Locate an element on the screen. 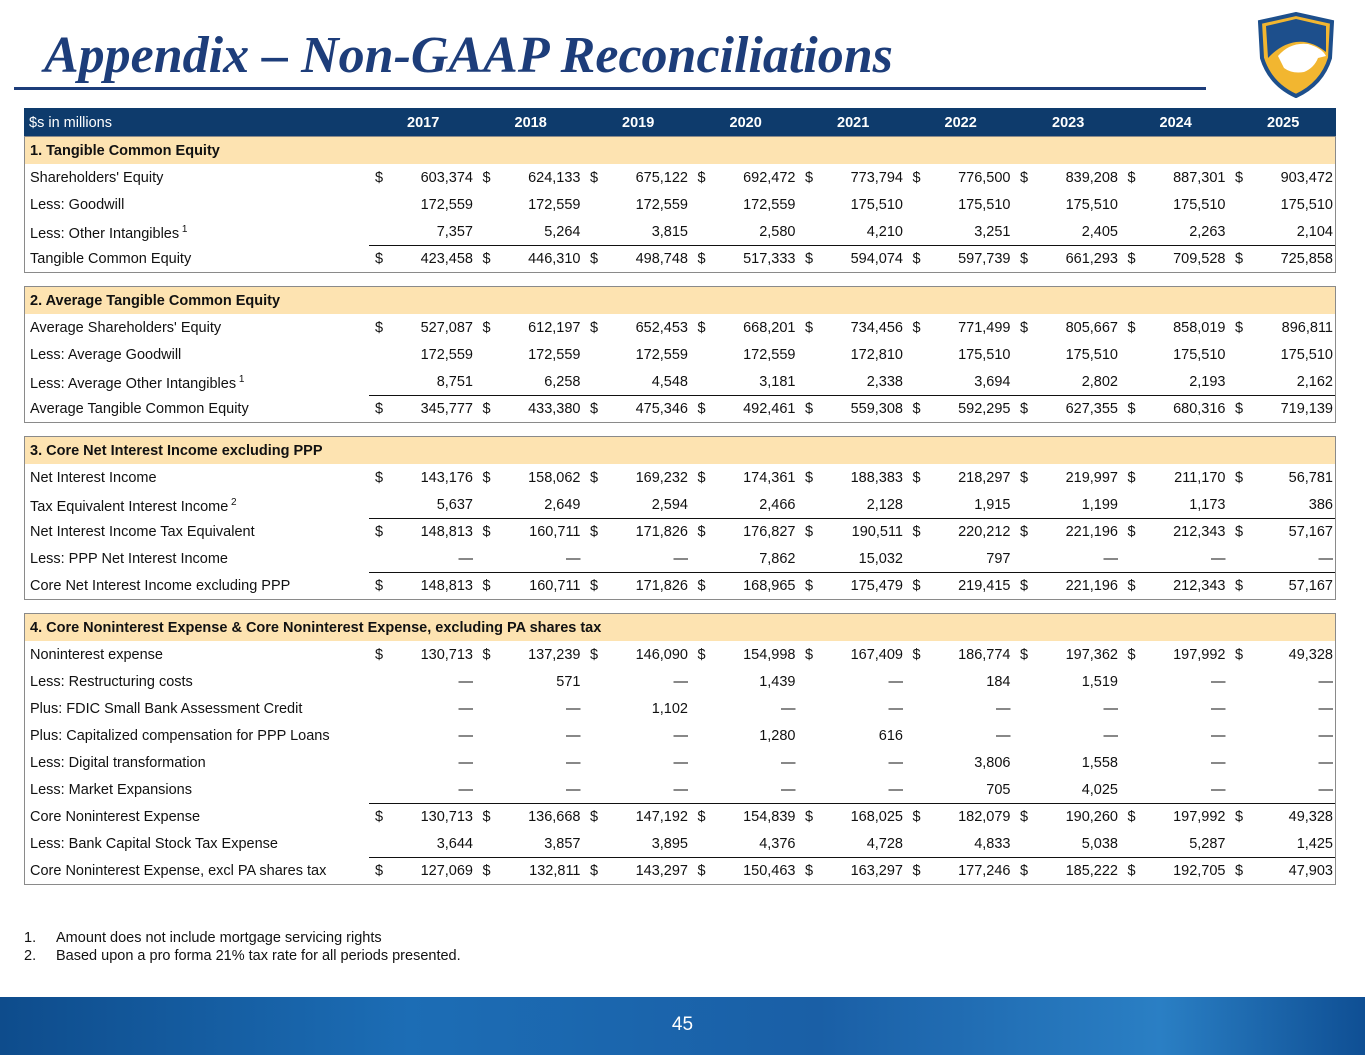 This screenshot has width=1365, height=1055. cell-value: 797 is located at coordinates (998, 559).